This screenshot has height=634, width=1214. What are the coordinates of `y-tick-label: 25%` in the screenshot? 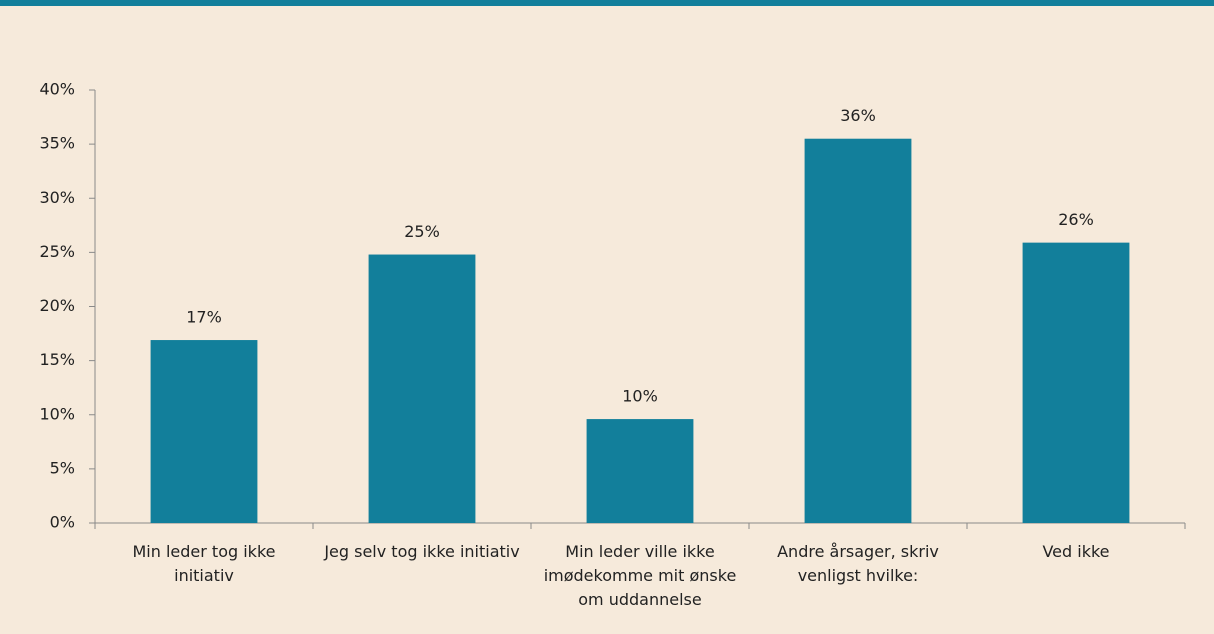 It's located at (57, 251).